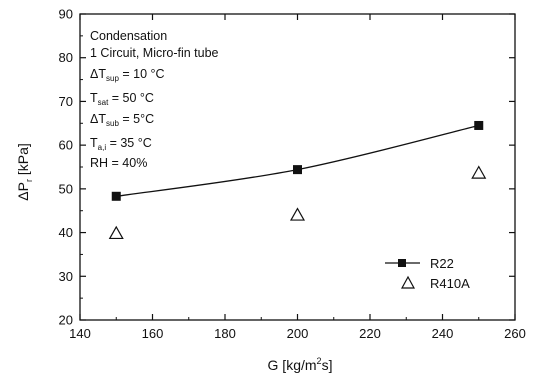 This screenshot has height=377, width=538. What do you see at coordinates (24, 172) in the screenshot?
I see `y-axis-label: ΔPr [kPa]` at bounding box center [24, 172].